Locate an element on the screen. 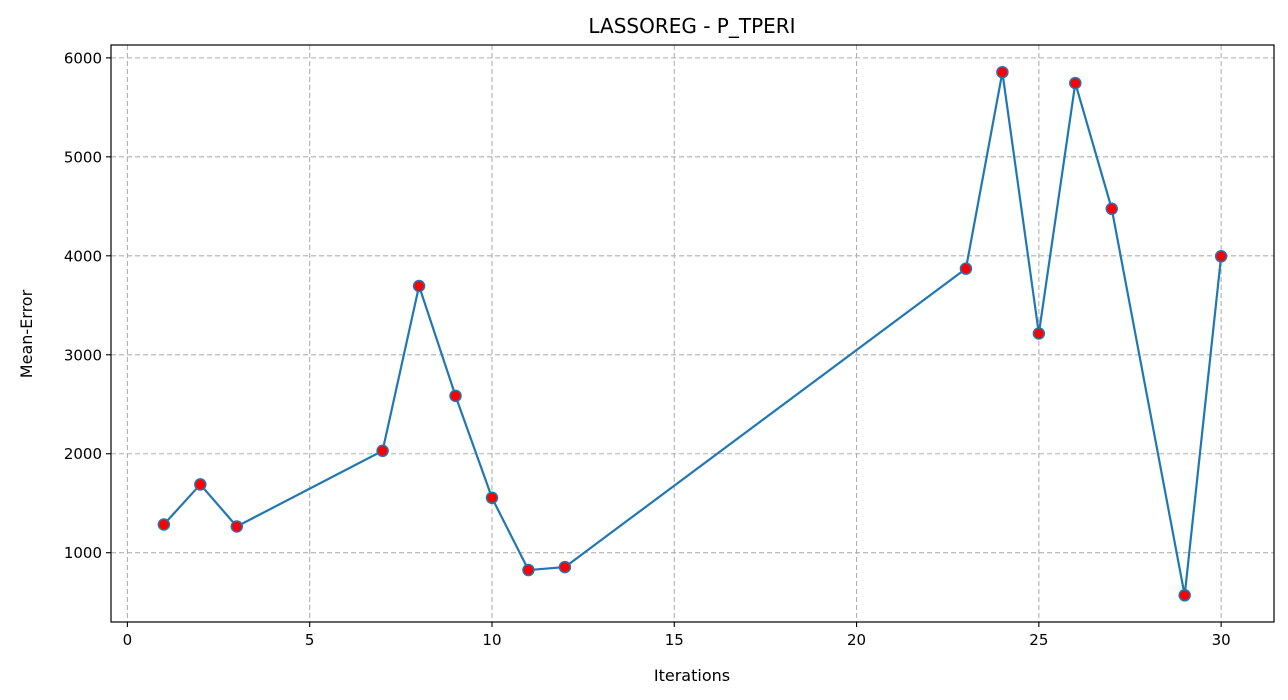 Image resolution: width=1288 pixels, height=700 pixels. y-tick-label: 4000 is located at coordinates (83, 256).